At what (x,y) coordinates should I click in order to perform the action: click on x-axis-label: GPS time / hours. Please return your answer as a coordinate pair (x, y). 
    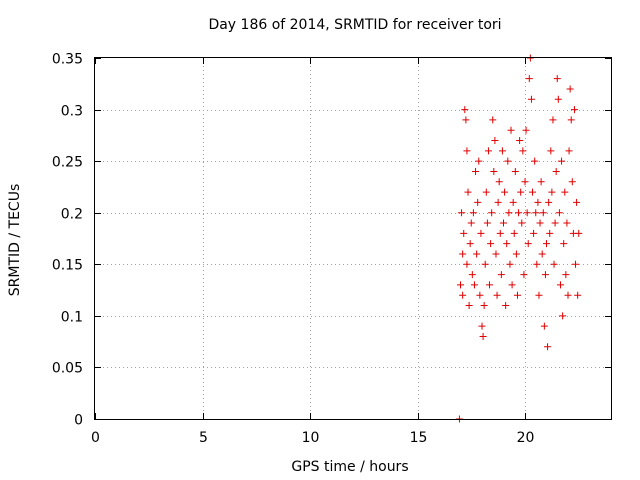
    Looking at the image, I should click on (349, 467).